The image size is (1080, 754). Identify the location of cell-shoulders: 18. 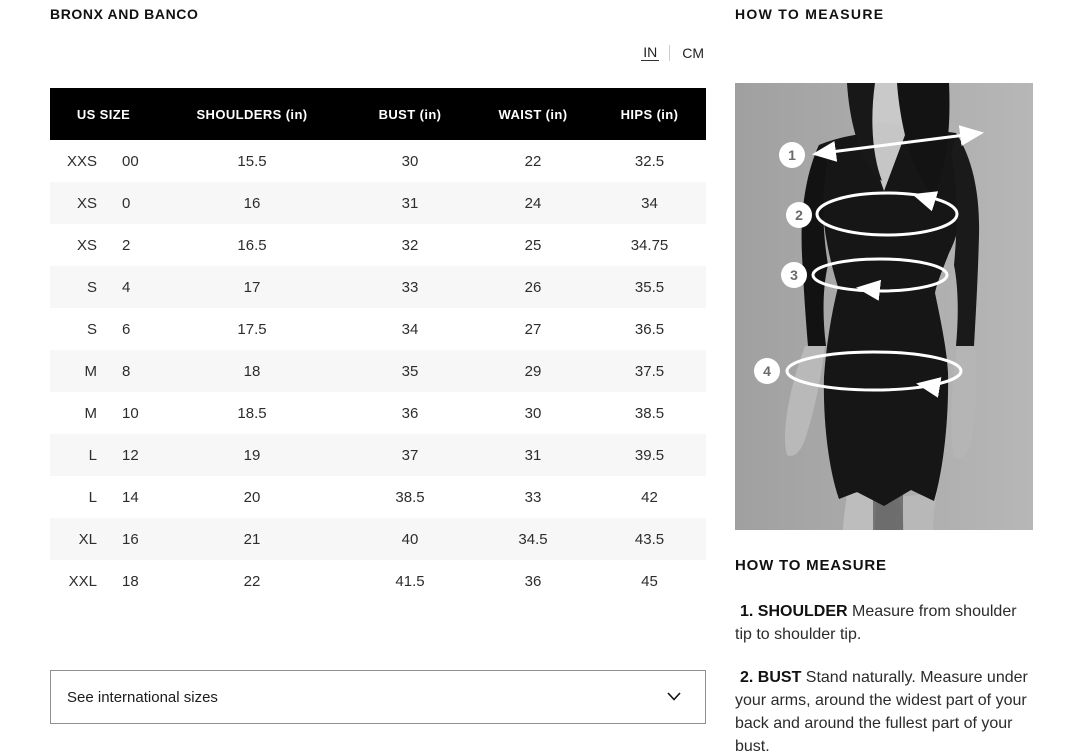
(252, 371).